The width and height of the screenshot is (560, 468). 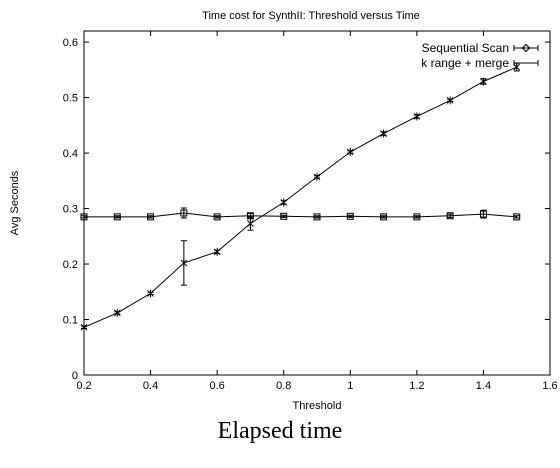 I want to click on figure-caption: Elapsed time, so click(x=280, y=431).